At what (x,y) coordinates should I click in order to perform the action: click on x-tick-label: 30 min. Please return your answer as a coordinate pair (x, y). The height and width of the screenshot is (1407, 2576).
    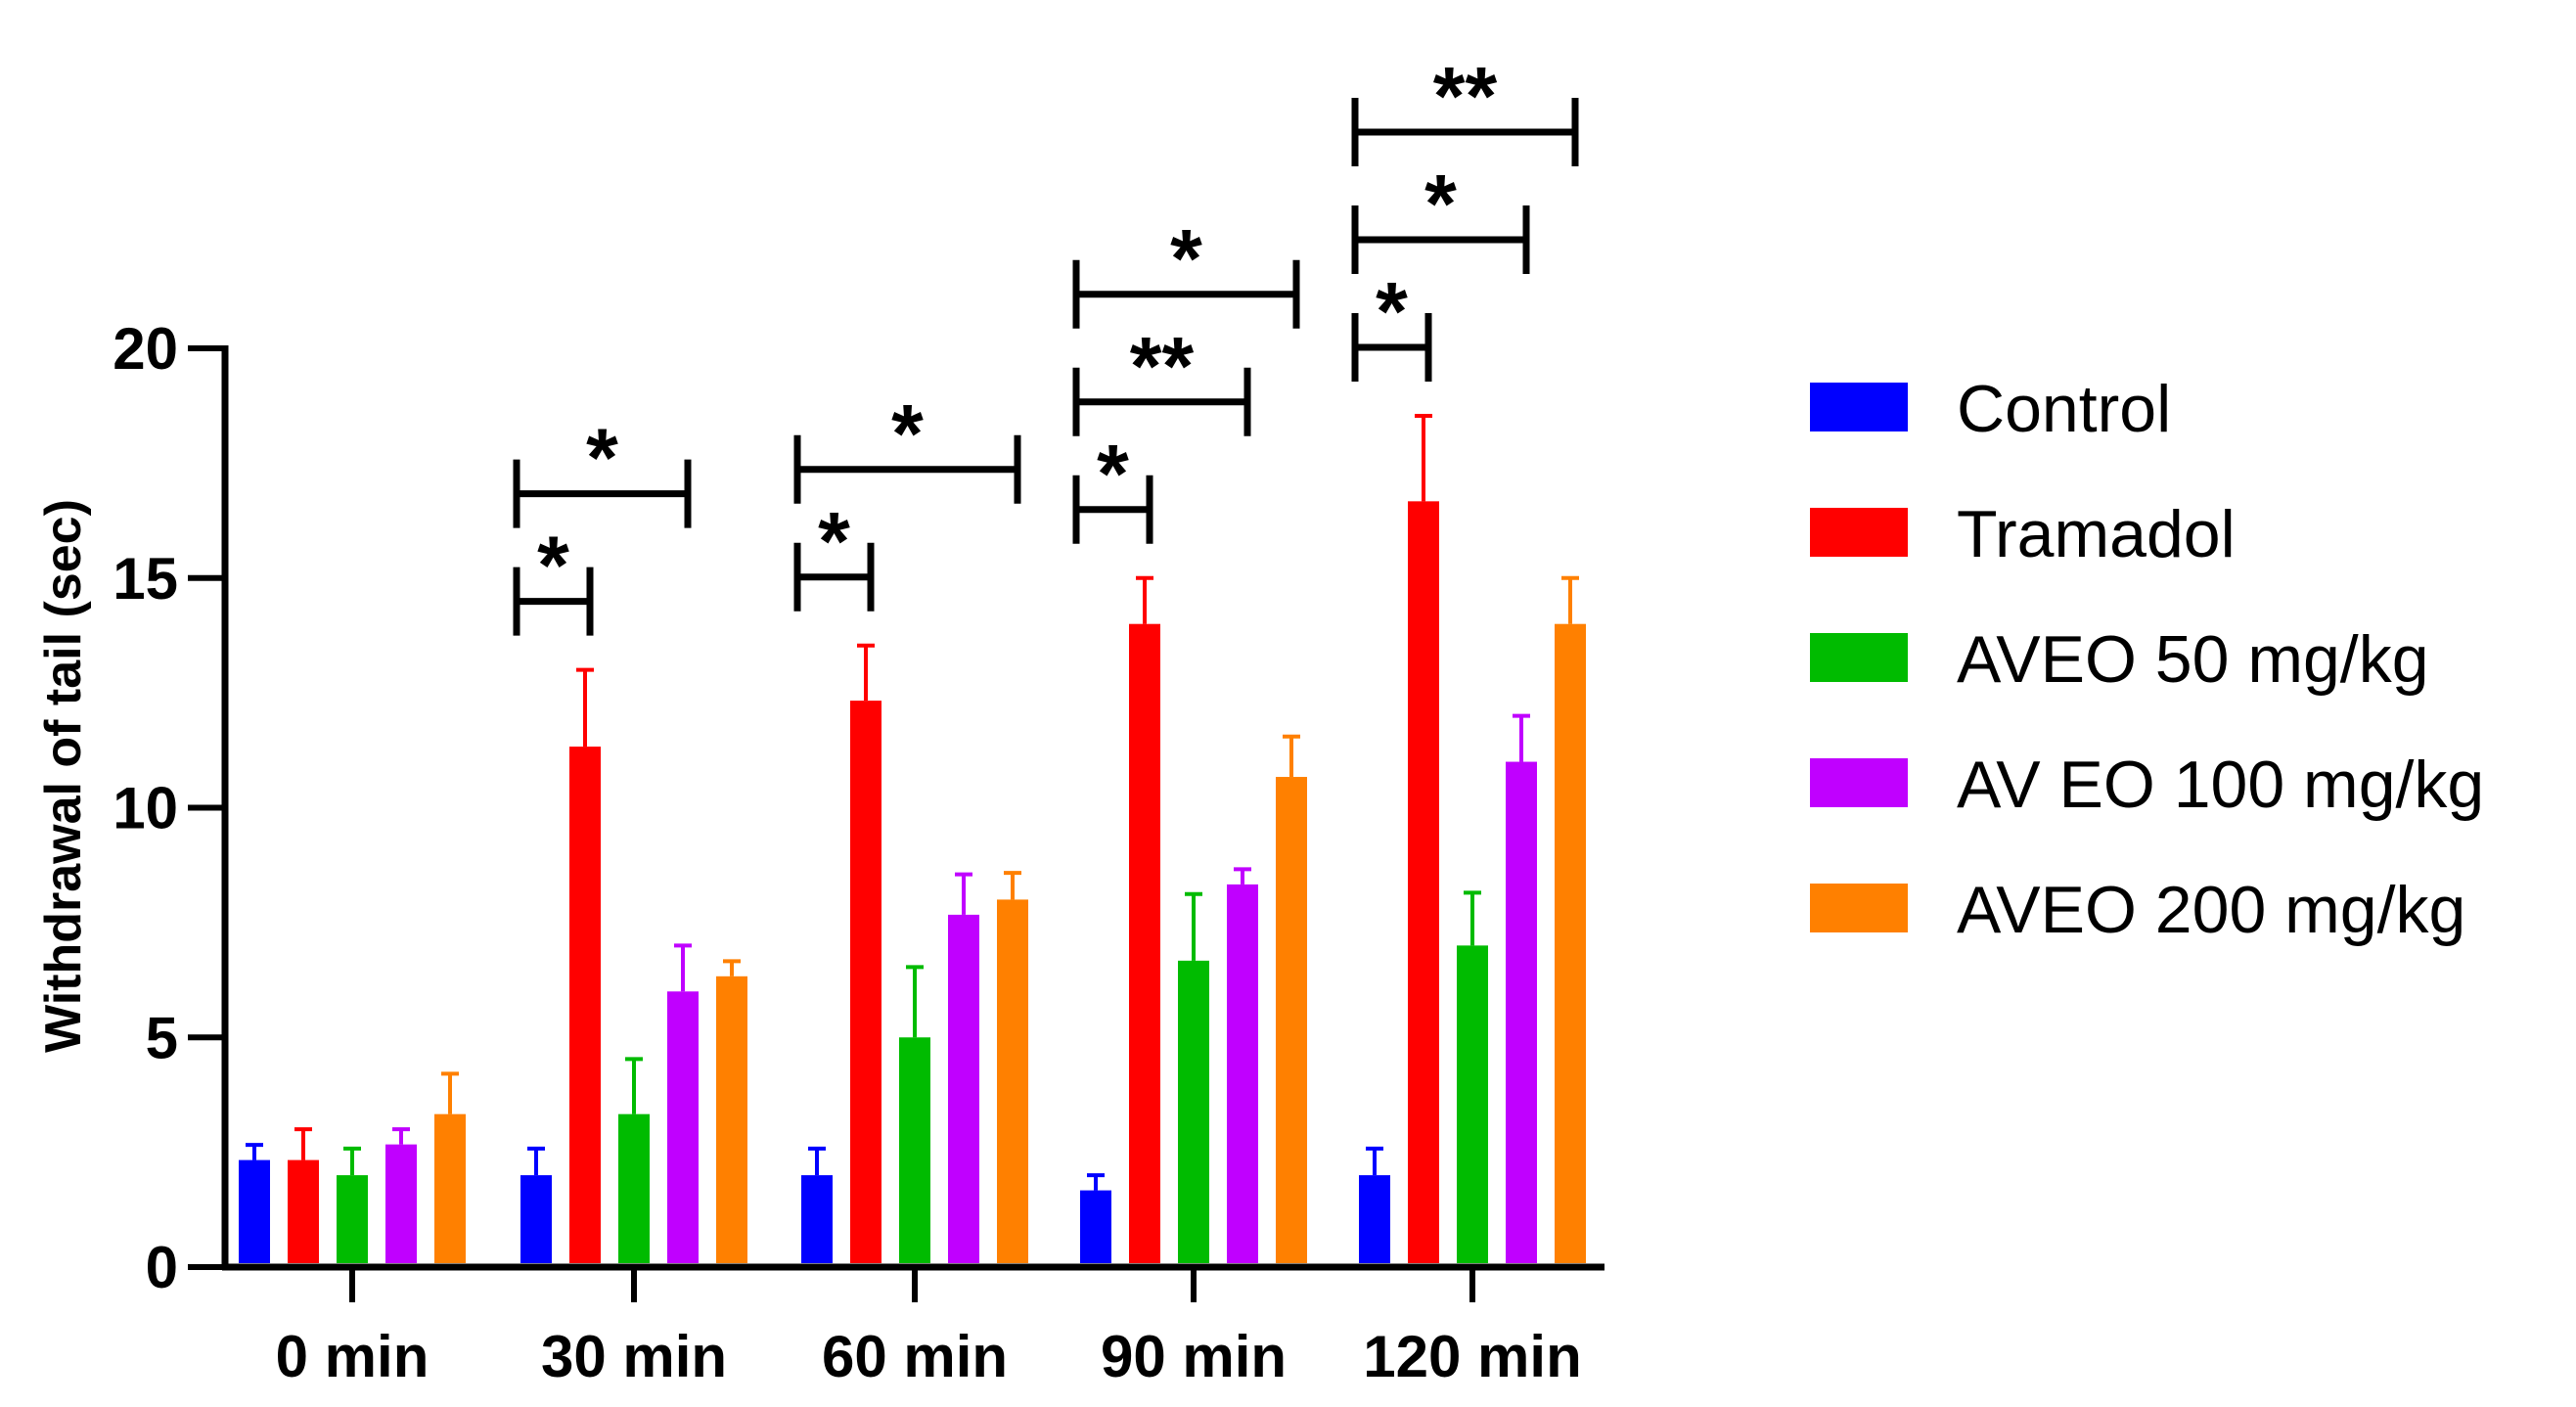
    Looking at the image, I should click on (634, 1356).